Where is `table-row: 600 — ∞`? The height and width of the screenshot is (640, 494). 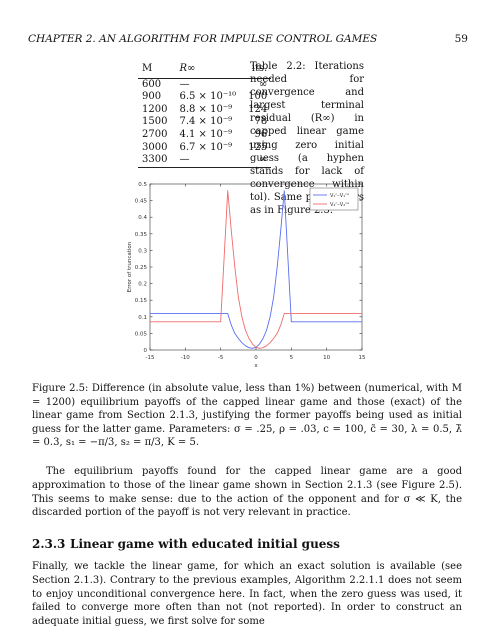 table-row: 600 — ∞ is located at coordinates (204, 84).